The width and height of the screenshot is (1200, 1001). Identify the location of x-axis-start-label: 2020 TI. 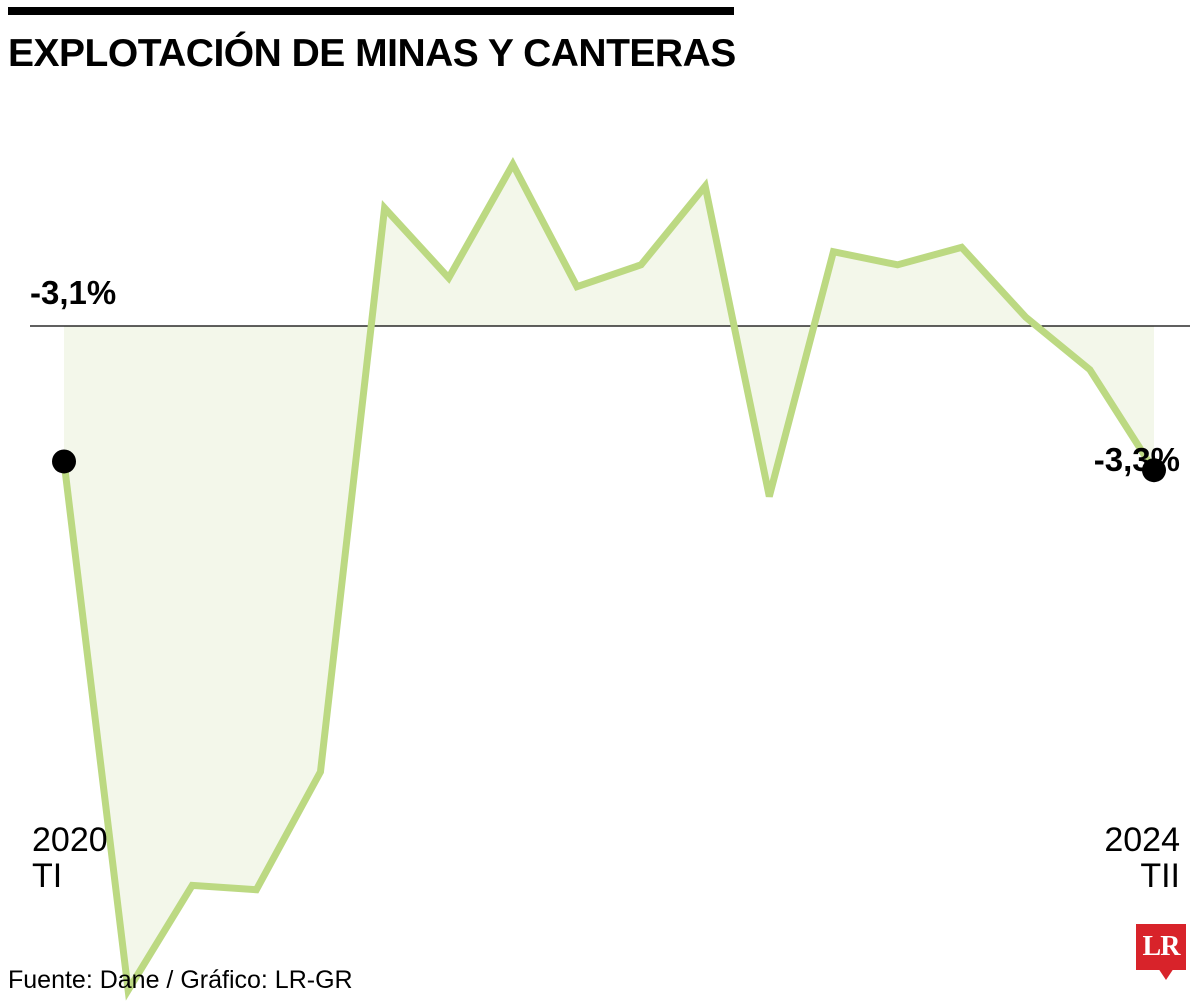
(70, 858).